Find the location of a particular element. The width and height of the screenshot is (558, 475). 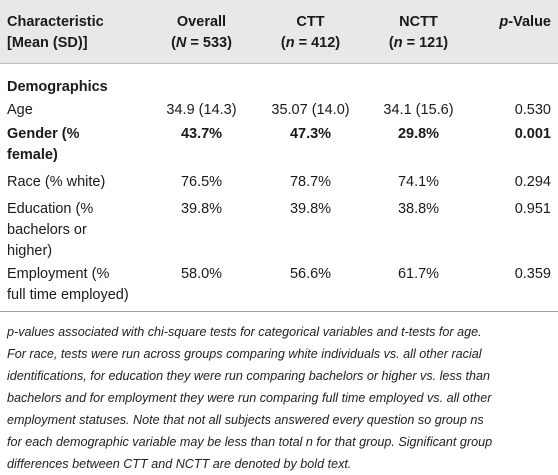

table-bottom-divider is located at coordinates (279, 311).